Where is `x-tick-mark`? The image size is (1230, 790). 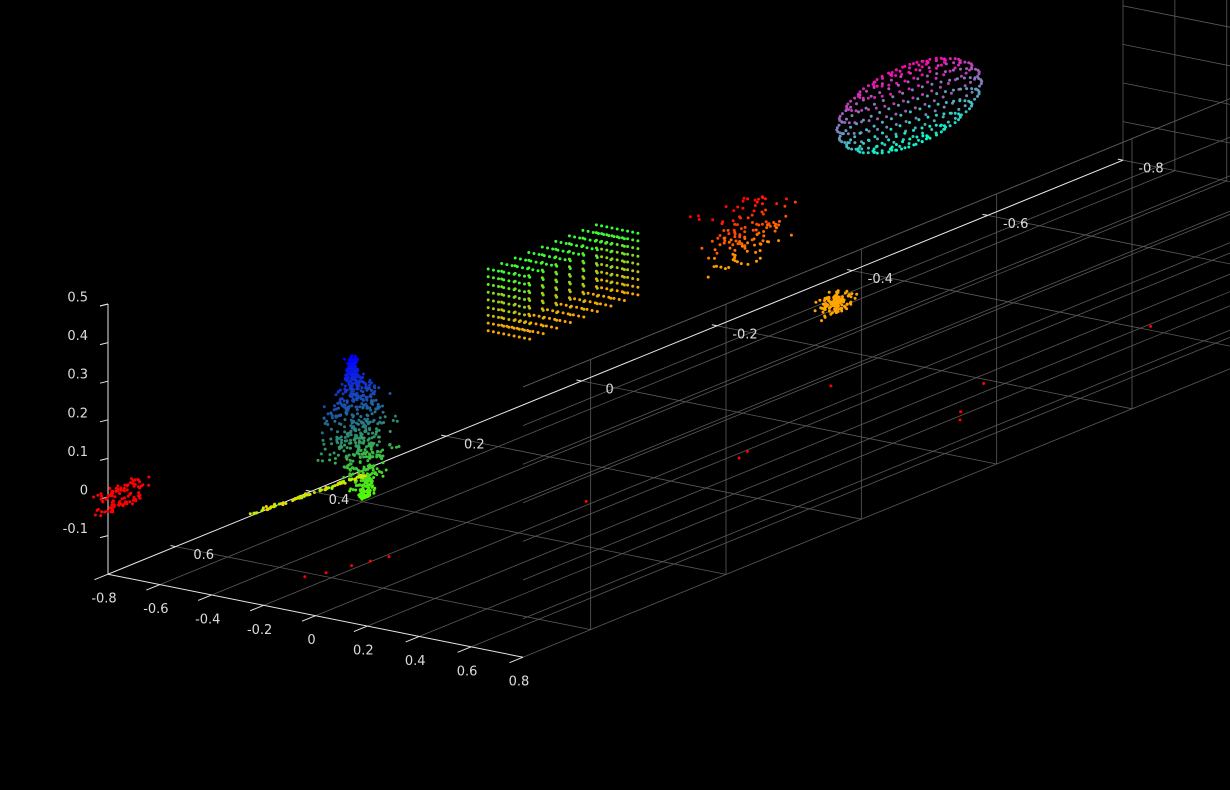 x-tick-mark is located at coordinates (101, 577).